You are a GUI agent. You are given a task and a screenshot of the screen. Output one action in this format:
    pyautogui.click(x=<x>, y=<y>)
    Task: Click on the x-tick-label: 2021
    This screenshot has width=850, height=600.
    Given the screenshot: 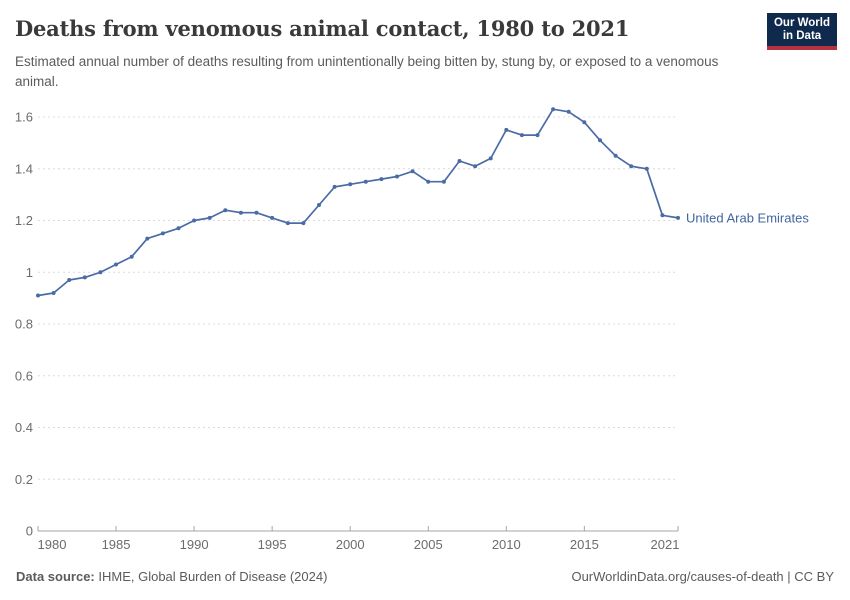 What is the action you would take?
    pyautogui.click(x=665, y=544)
    